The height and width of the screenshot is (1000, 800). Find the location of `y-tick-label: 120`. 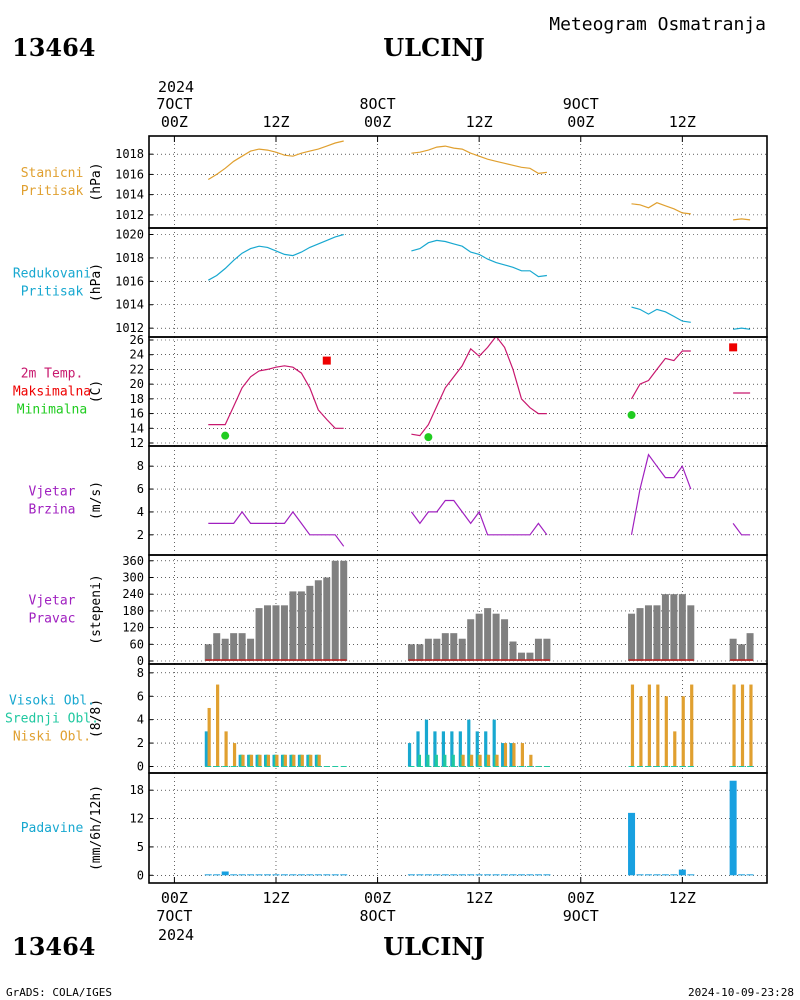

y-tick-label: 120 is located at coordinates (133, 628).